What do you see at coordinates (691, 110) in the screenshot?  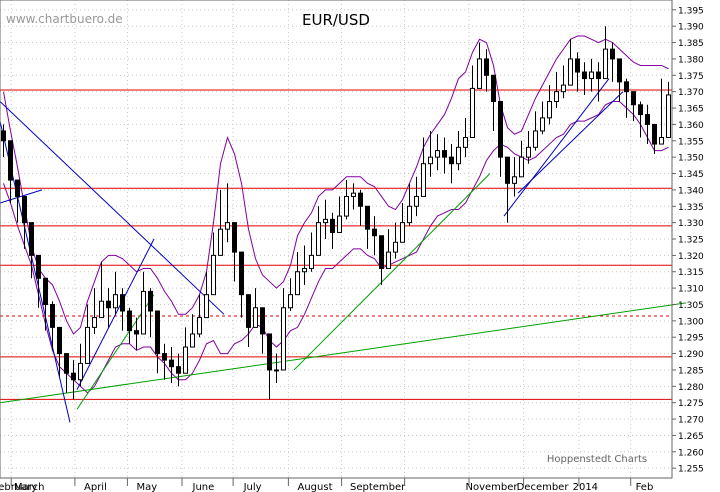 I see `y-tick-label: 1.365` at bounding box center [691, 110].